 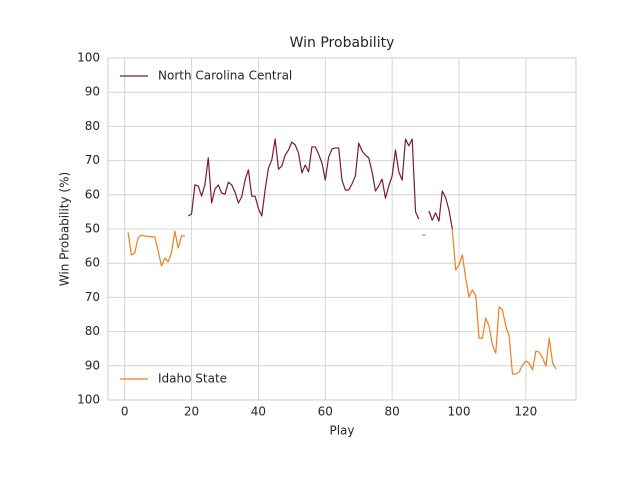 What do you see at coordinates (191, 412) in the screenshot?
I see `x-tick-label: 20` at bounding box center [191, 412].